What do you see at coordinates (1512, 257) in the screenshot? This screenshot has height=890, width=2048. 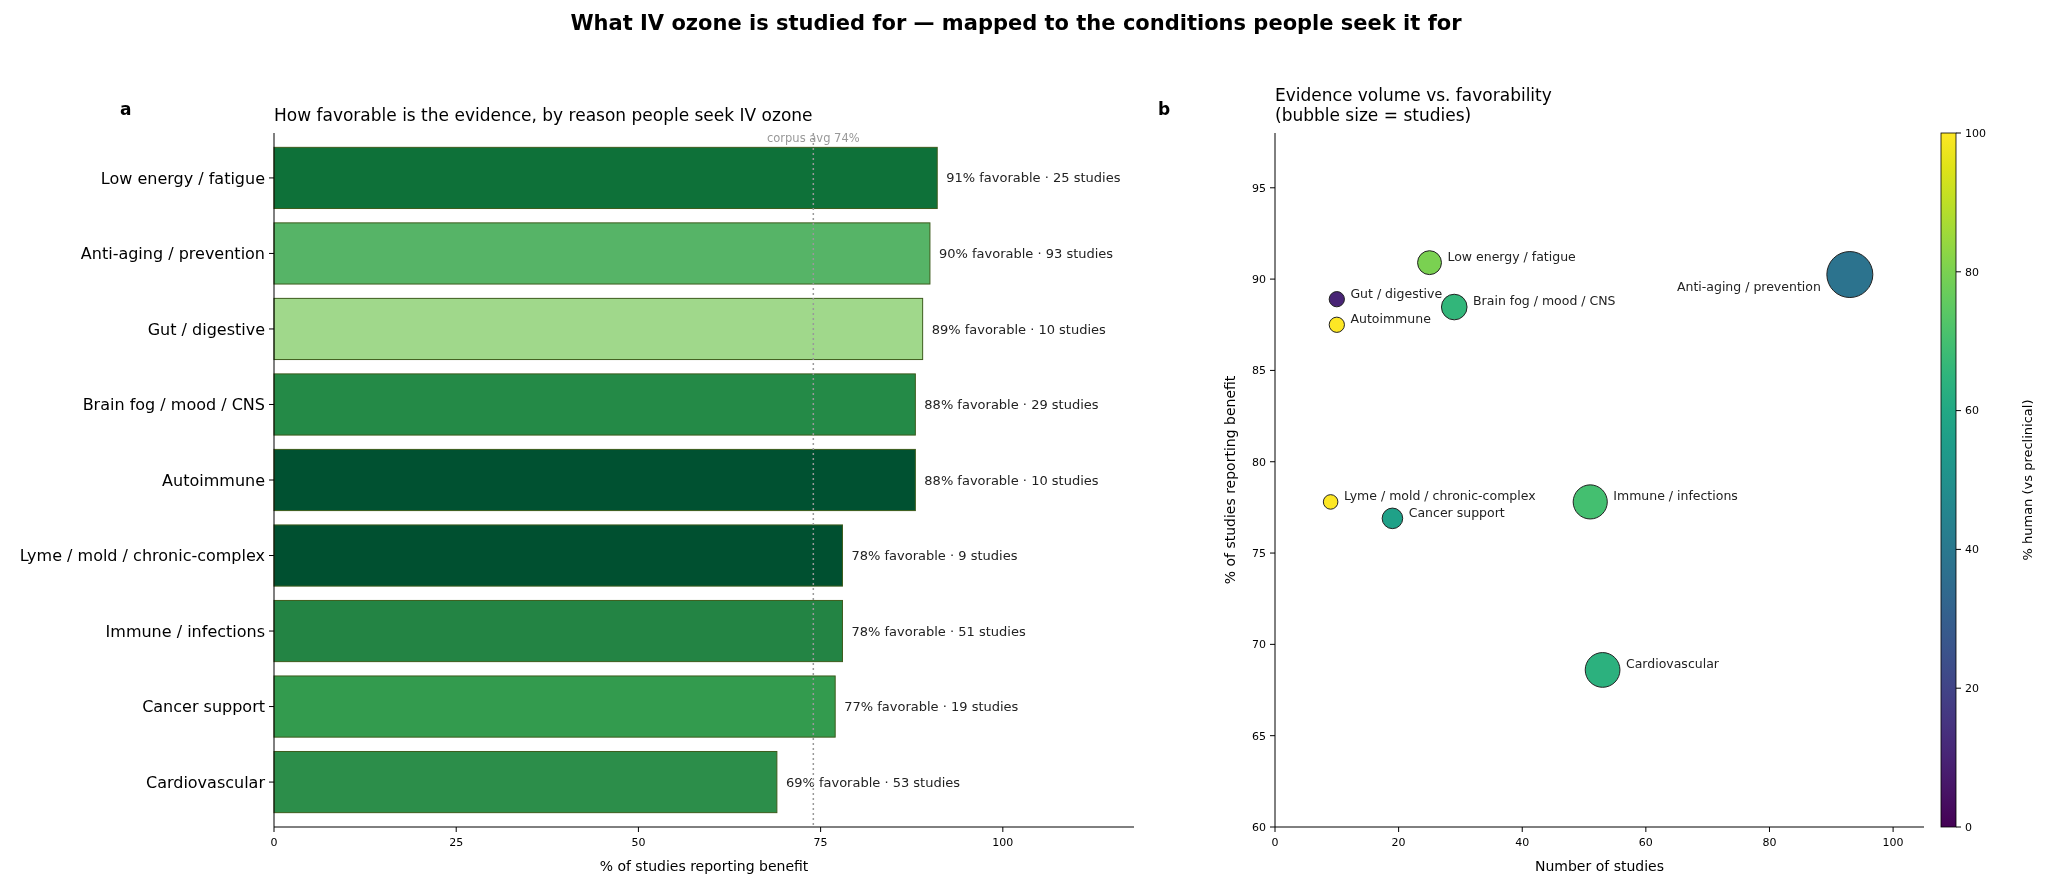 I see `annotation: Low energy / fatigue` at bounding box center [1512, 257].